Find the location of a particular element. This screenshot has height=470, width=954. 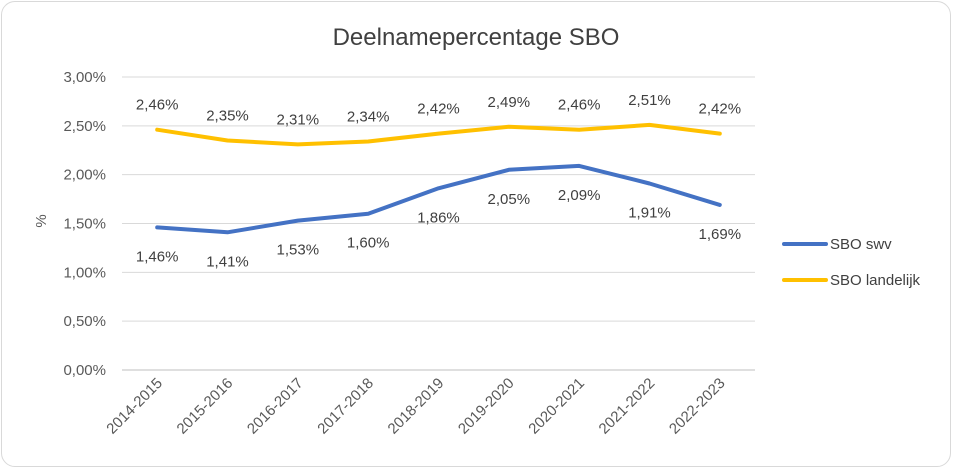

data-label: 2,34% is located at coordinates (368, 116).